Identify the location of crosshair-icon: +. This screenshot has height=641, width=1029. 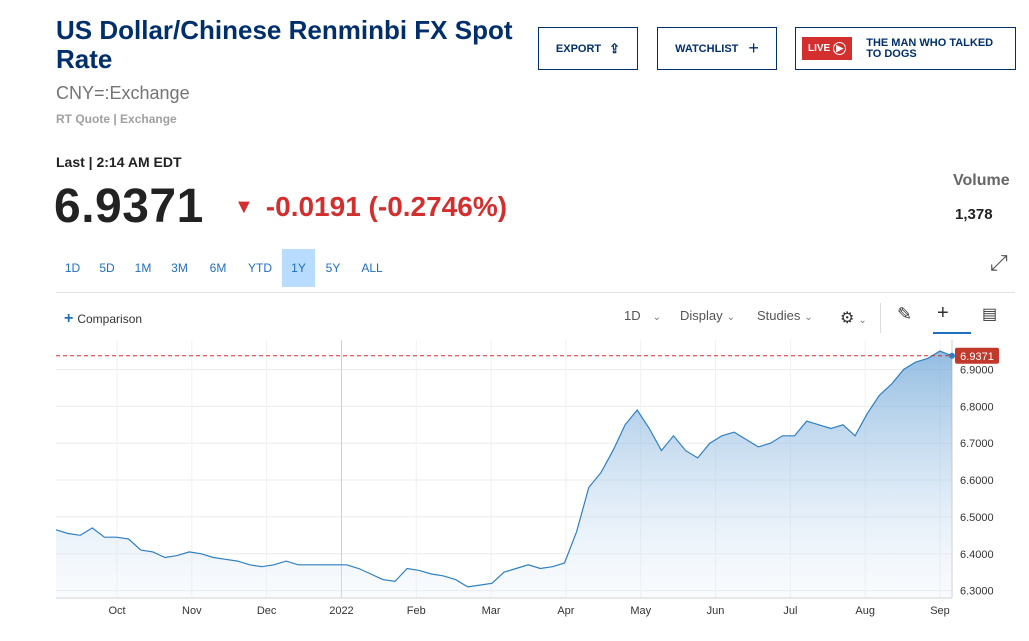
(943, 313).